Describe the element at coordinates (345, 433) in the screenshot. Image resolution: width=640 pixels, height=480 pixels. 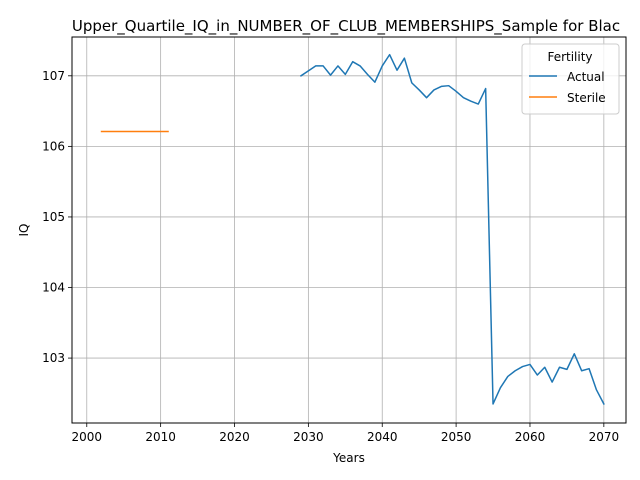
I see `x-axis: 2000 2010 2020 2030 2040 2050 2060 2070` at that location.